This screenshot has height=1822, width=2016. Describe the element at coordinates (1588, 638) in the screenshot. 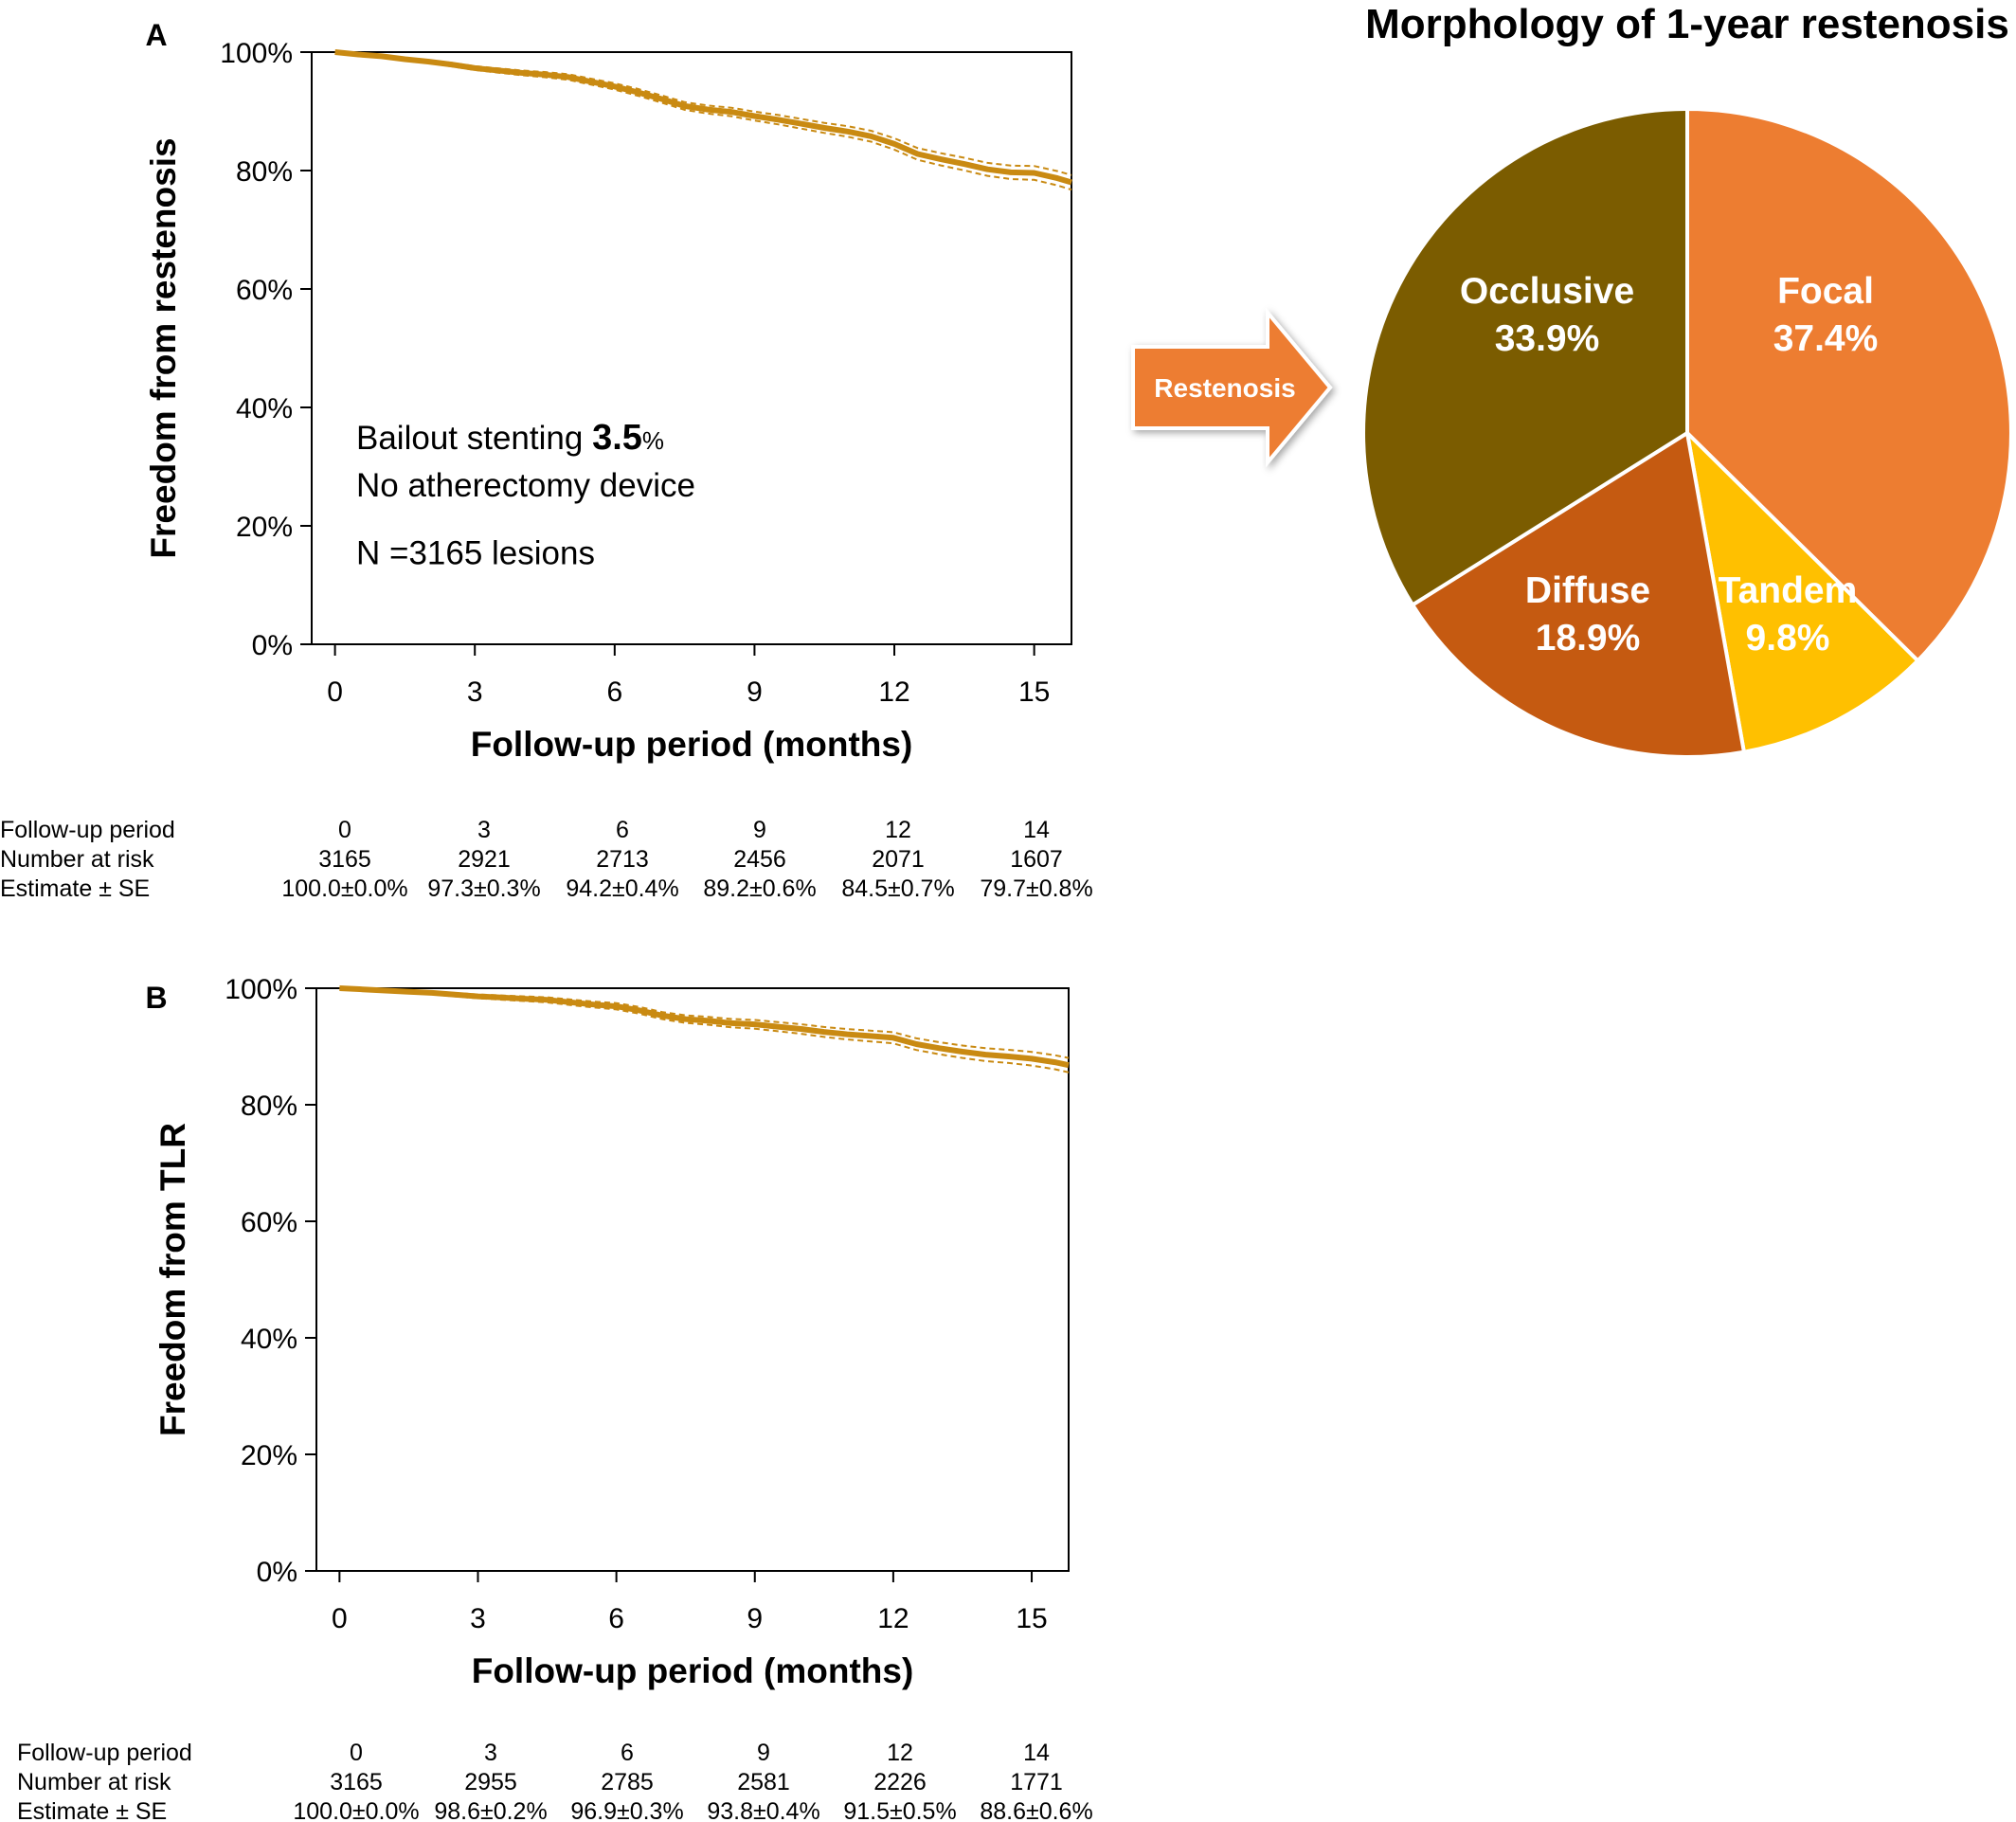

I see `pie-value-diffuse: 18.9%` at that location.